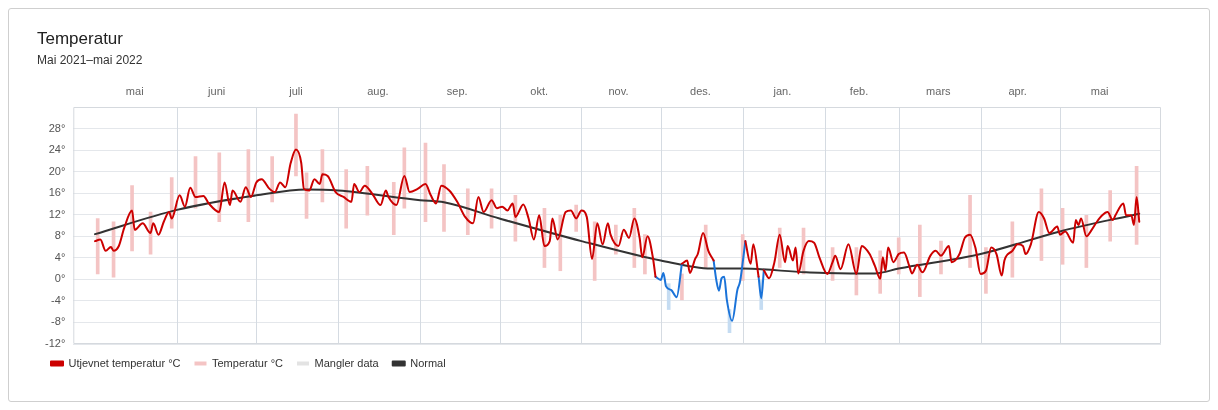 Image resolution: width=1218 pixels, height=410 pixels. I want to click on x-tick-label: des., so click(700, 91).